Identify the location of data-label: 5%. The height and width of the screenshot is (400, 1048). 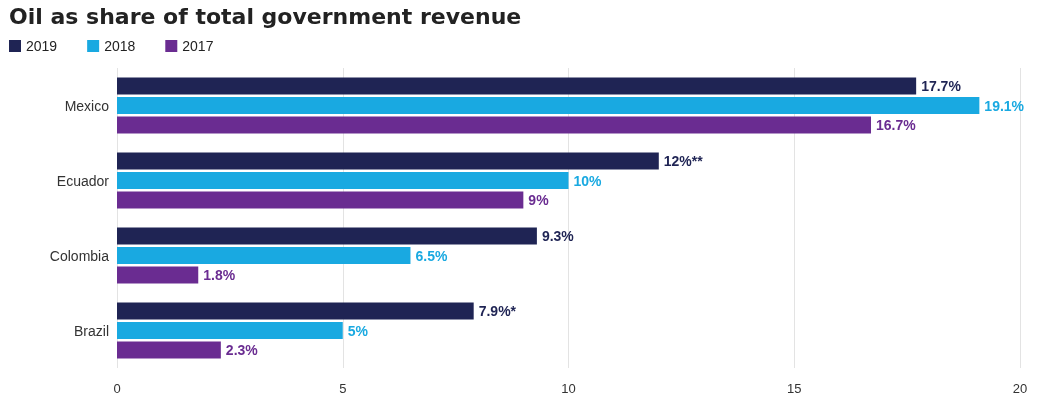
(358, 330).